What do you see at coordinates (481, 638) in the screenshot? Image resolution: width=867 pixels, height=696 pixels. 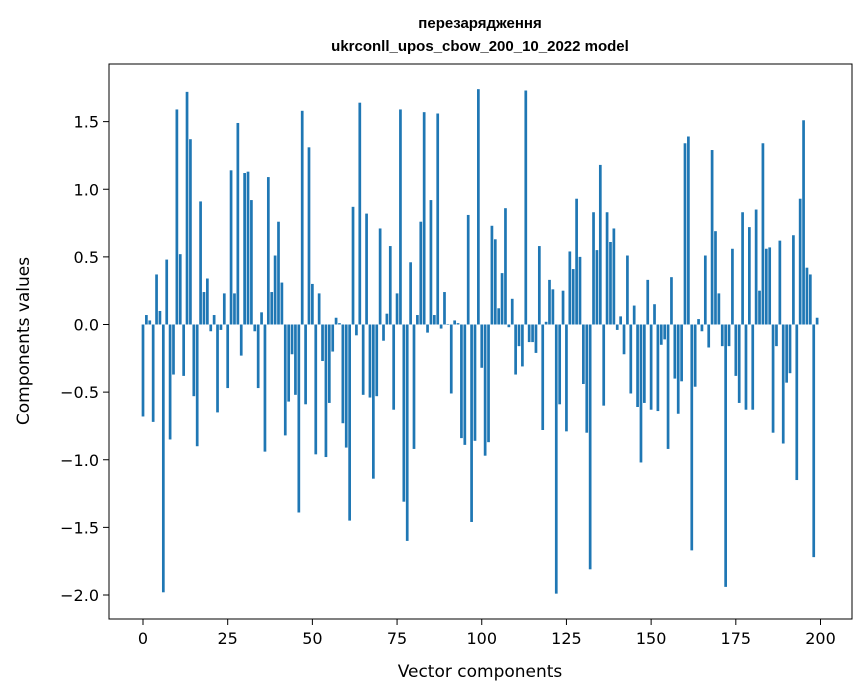 I see `x-tick-label: 100` at bounding box center [481, 638].